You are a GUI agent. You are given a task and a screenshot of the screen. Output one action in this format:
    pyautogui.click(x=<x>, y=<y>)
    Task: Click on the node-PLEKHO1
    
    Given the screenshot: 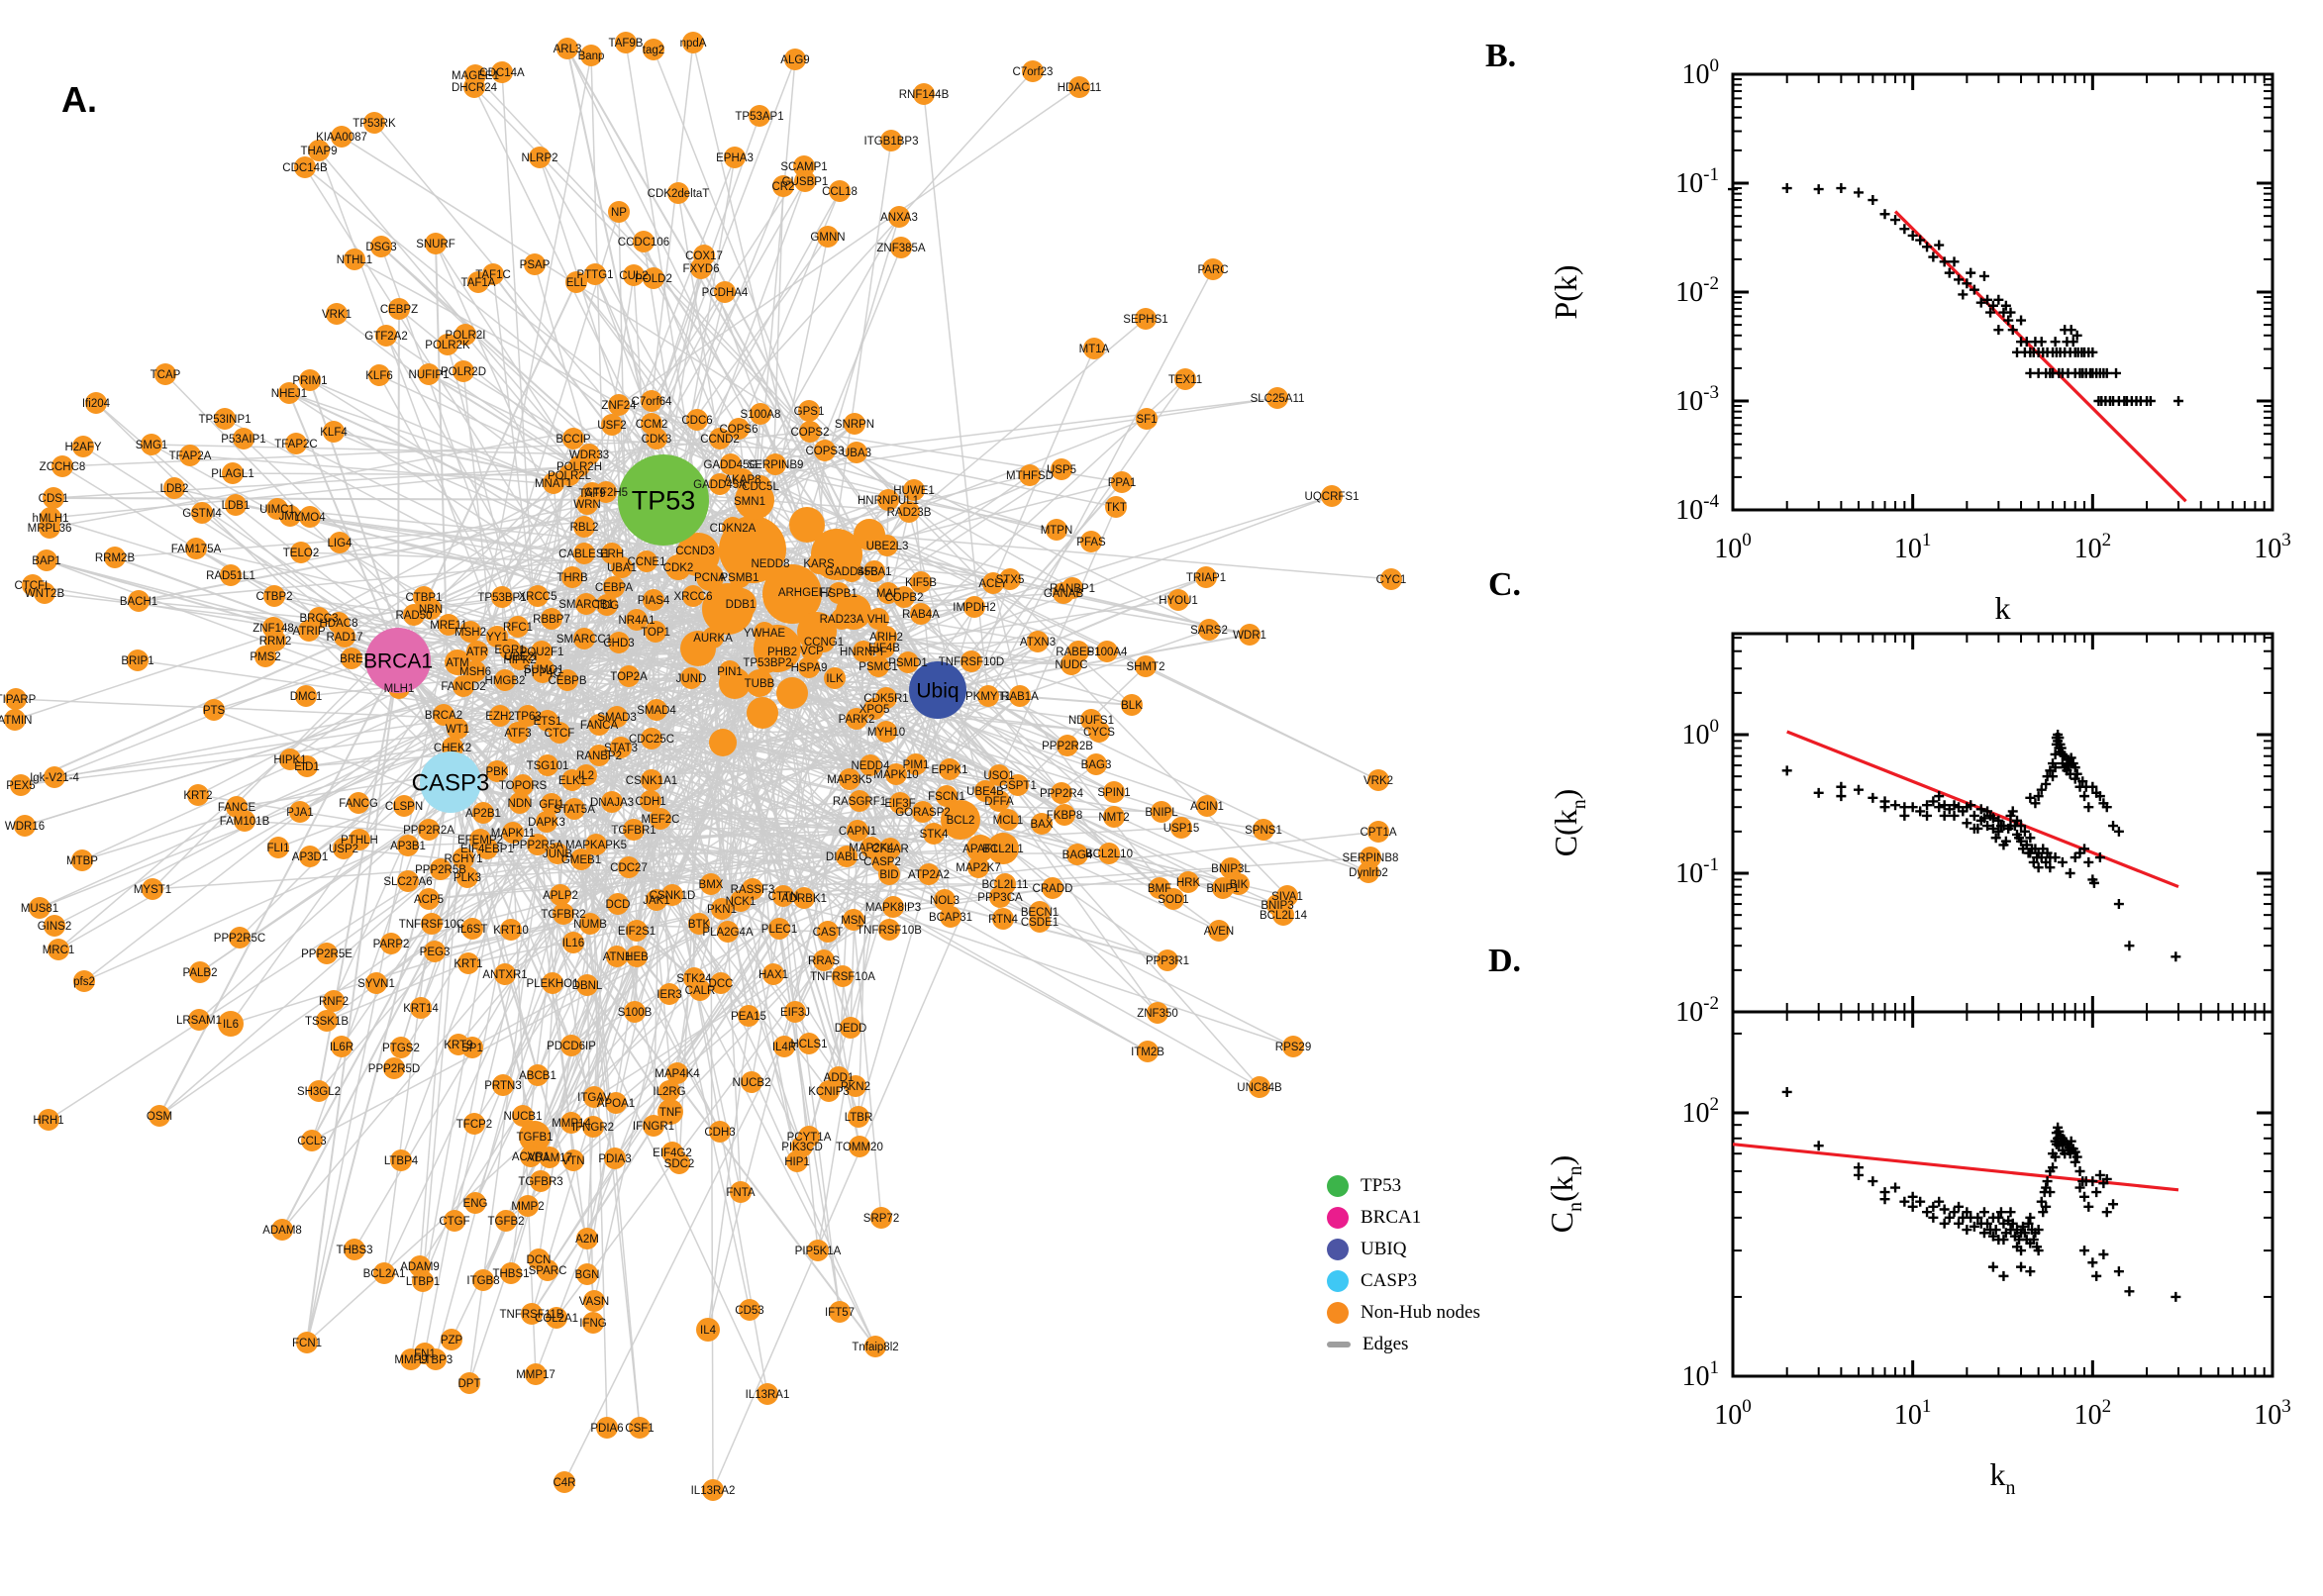 What is the action you would take?
    pyautogui.click(x=552, y=983)
    